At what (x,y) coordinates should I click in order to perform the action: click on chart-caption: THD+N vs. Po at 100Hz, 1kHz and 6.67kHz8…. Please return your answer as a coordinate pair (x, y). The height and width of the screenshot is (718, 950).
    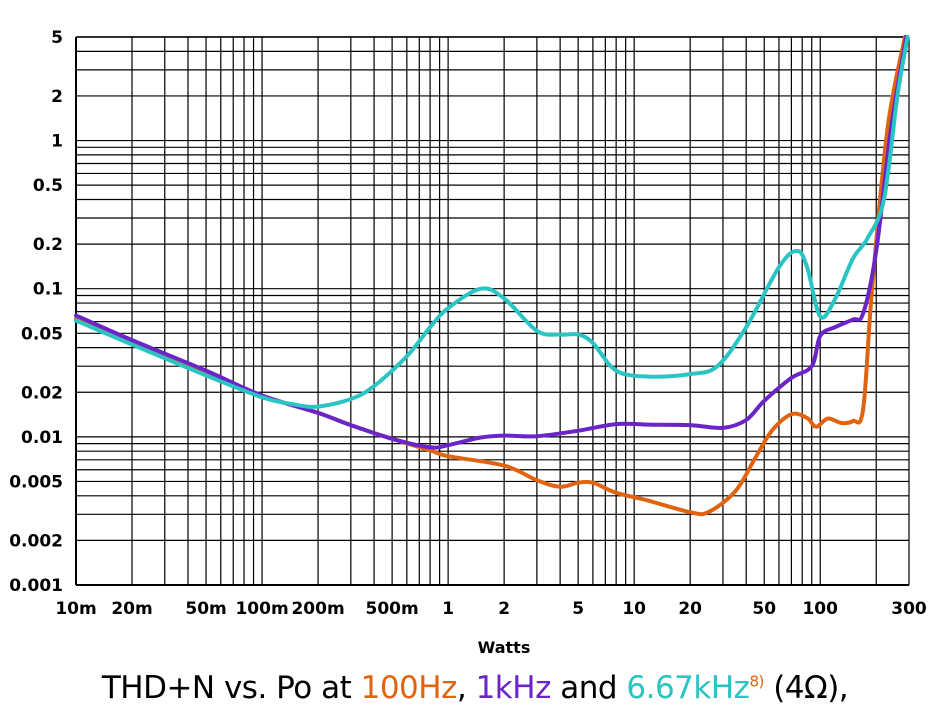
    Looking at the image, I should click on (475, 688).